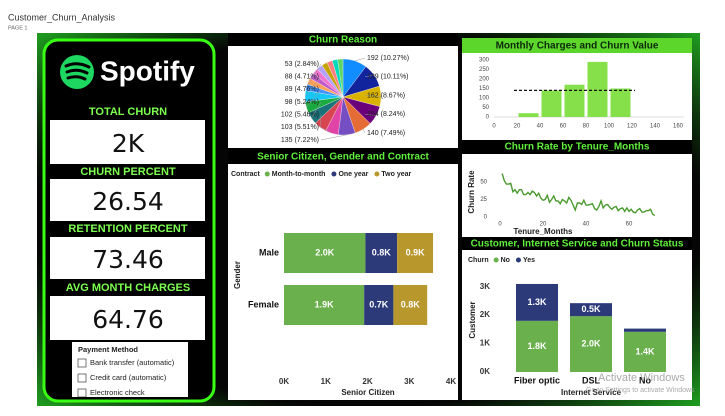 This screenshot has width=725, height=416. Describe the element at coordinates (284, 381) in the screenshot. I see `x-tick-label: 0K` at that location.